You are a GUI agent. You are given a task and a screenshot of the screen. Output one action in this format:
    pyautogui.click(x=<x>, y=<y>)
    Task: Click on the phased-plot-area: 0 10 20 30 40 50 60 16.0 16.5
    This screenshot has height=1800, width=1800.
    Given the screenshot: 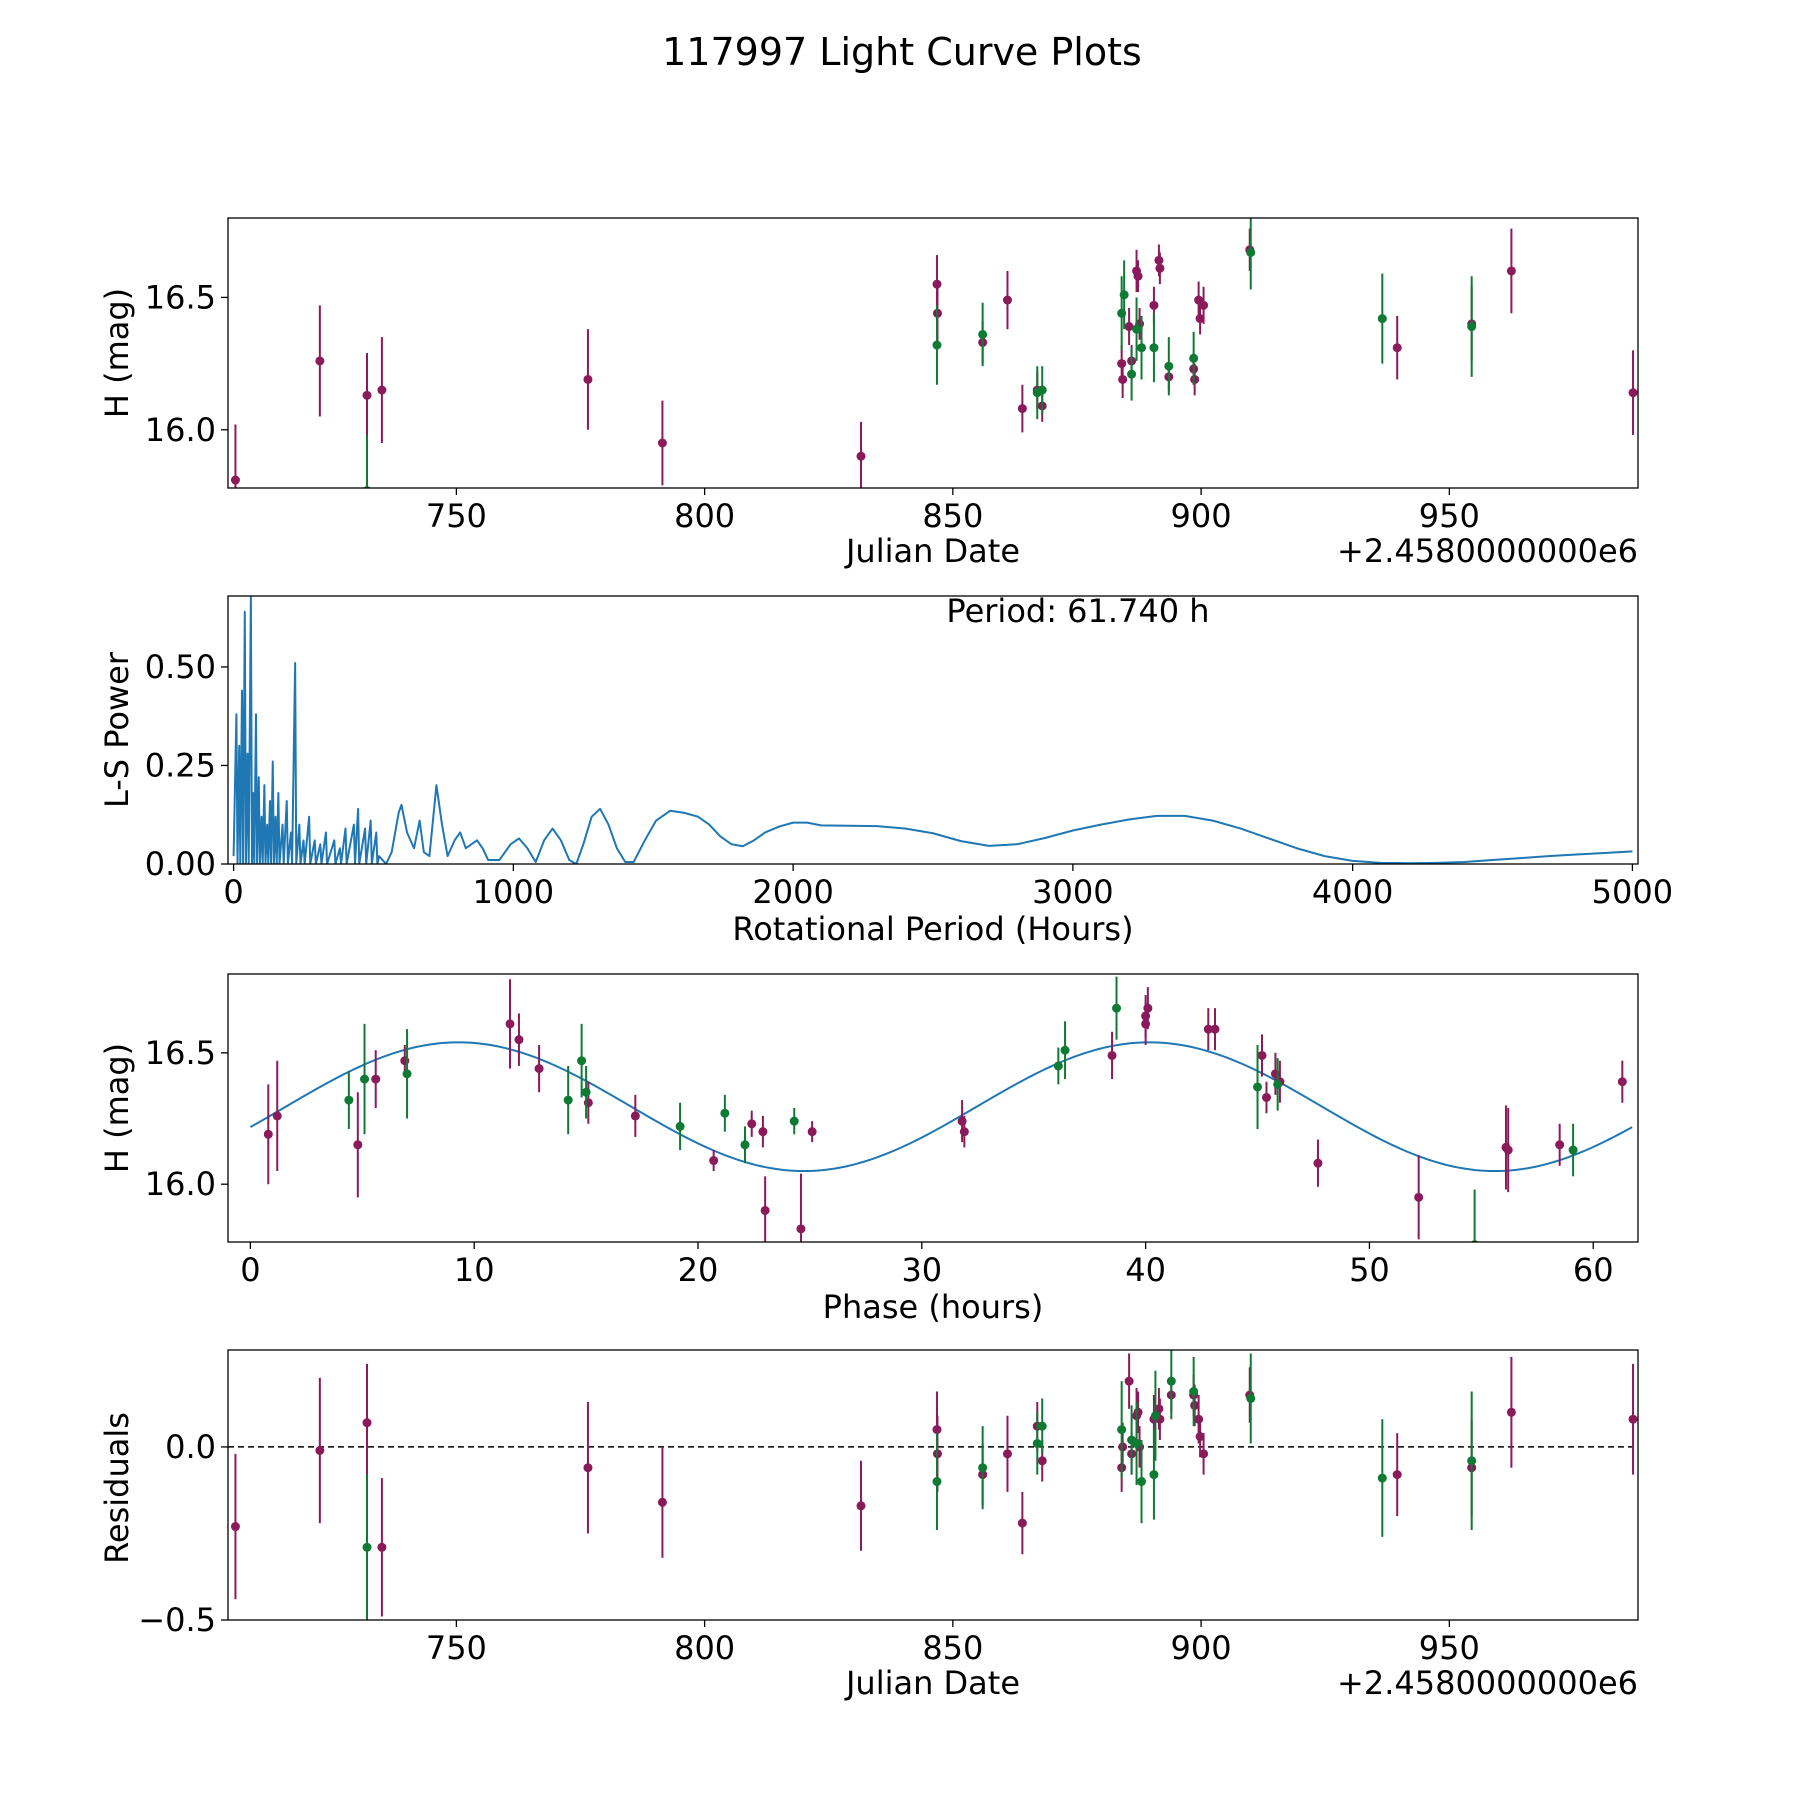 What is the action you would take?
    pyautogui.click(x=889, y=1132)
    